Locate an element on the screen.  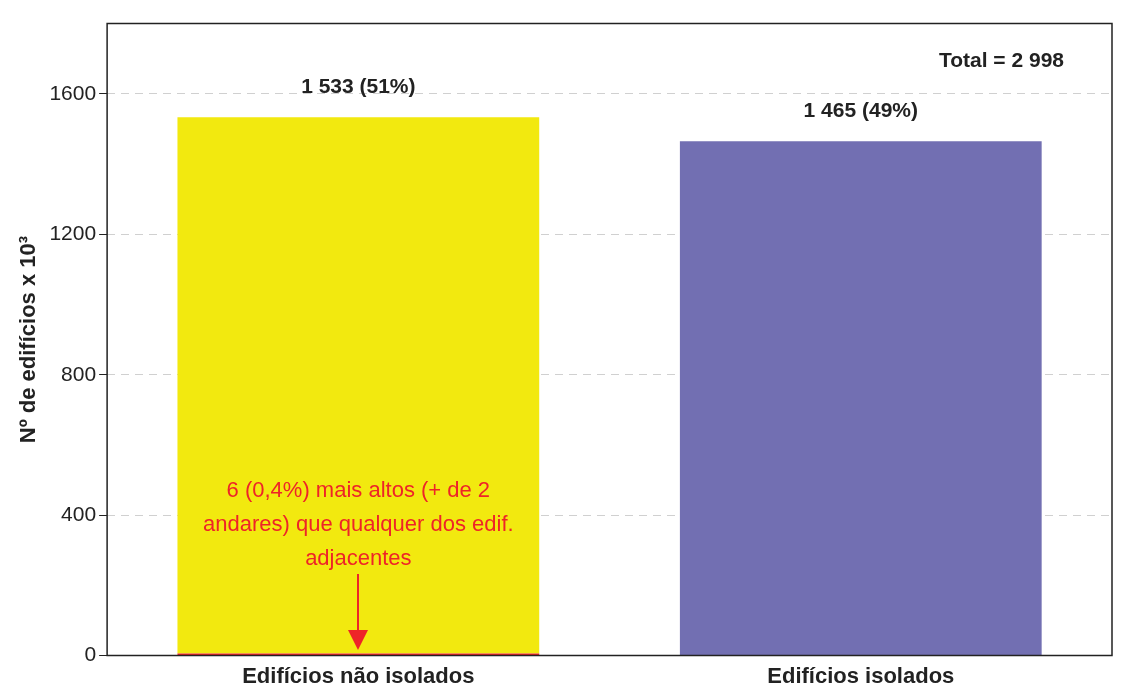
y-tick-label: 1600 is located at coordinates (73, 92).